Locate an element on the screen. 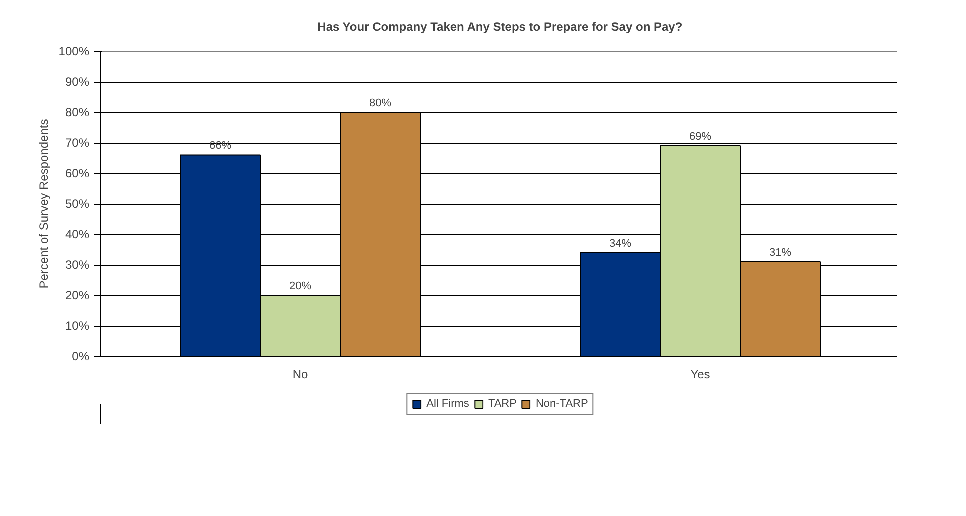 The width and height of the screenshot is (966, 516). data-label: 80% is located at coordinates (380, 104).